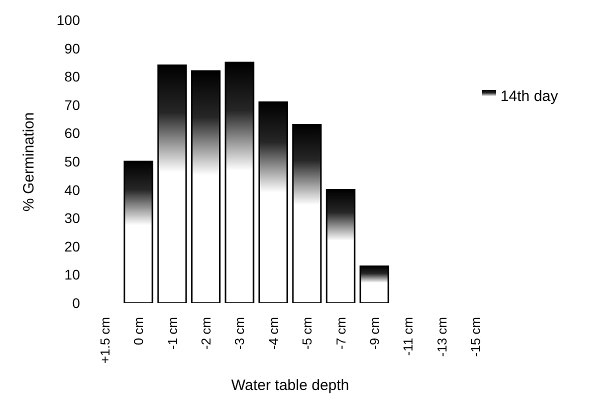 The height and width of the screenshot is (406, 595). What do you see at coordinates (529, 96) in the screenshot?
I see `legend-label: 14th day` at bounding box center [529, 96].